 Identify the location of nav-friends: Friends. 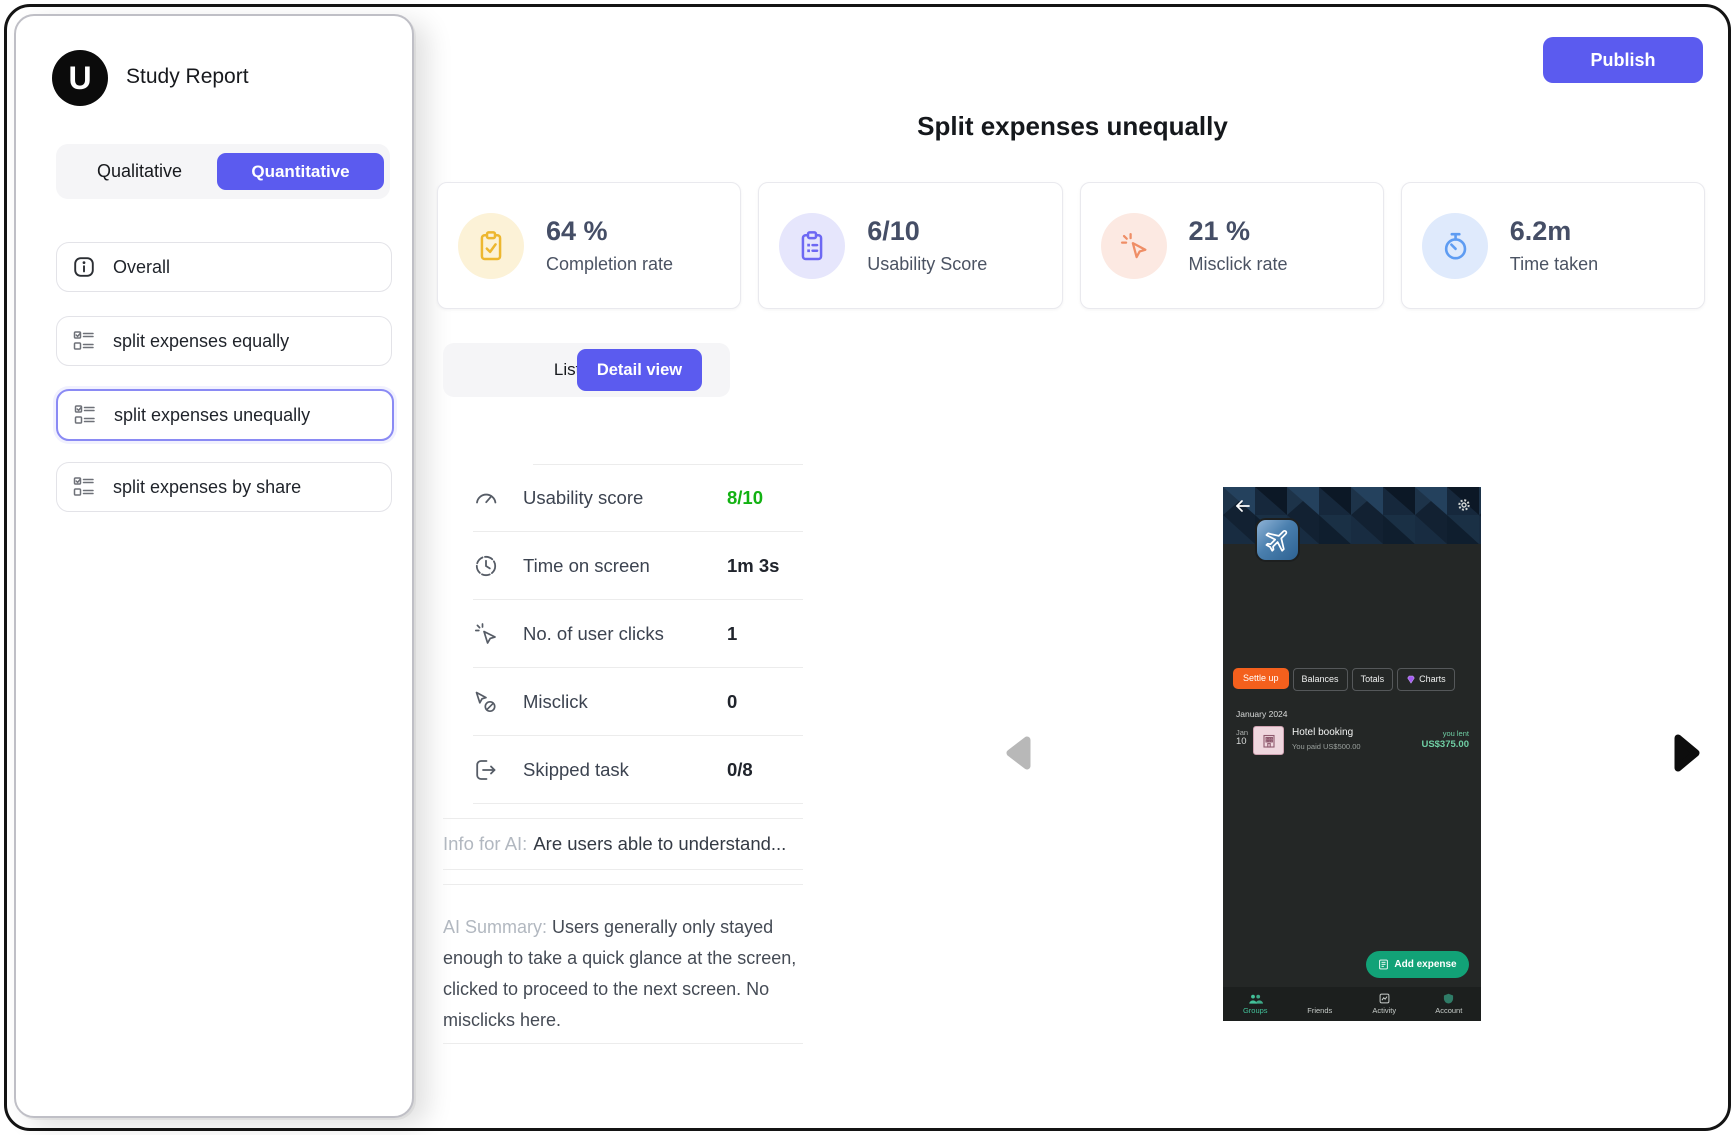
(1320, 1004).